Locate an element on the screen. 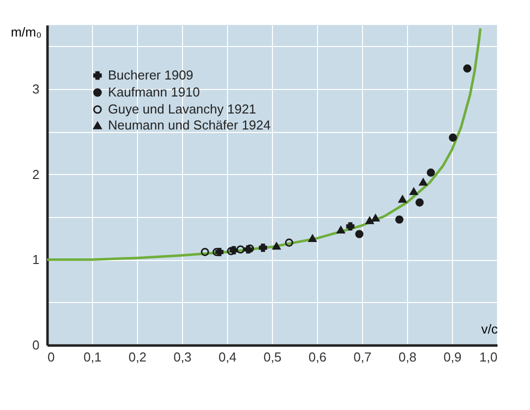  y-tick-label: 0 is located at coordinates (36, 345).